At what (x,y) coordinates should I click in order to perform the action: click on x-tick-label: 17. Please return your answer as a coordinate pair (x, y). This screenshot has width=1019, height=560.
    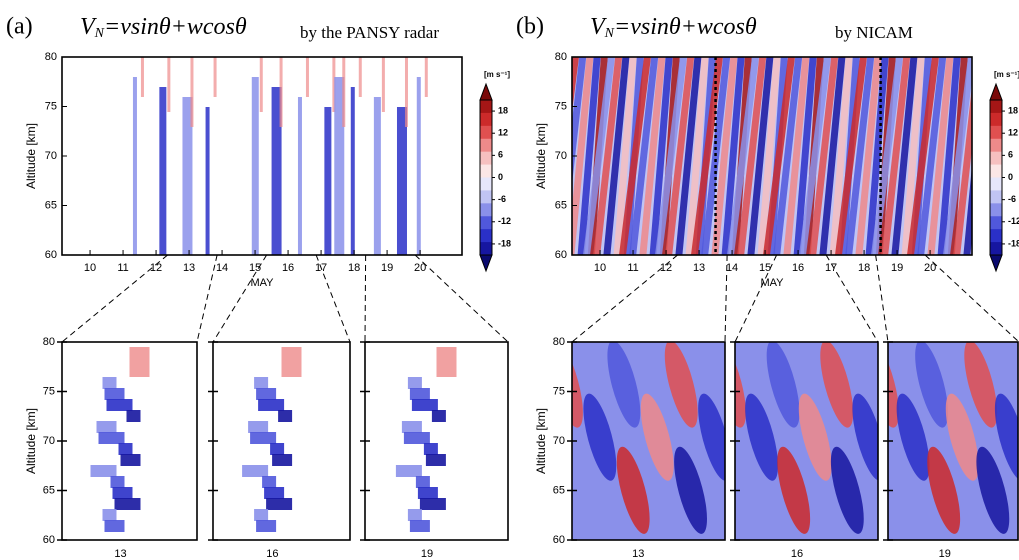
    Looking at the image, I should click on (831, 268).